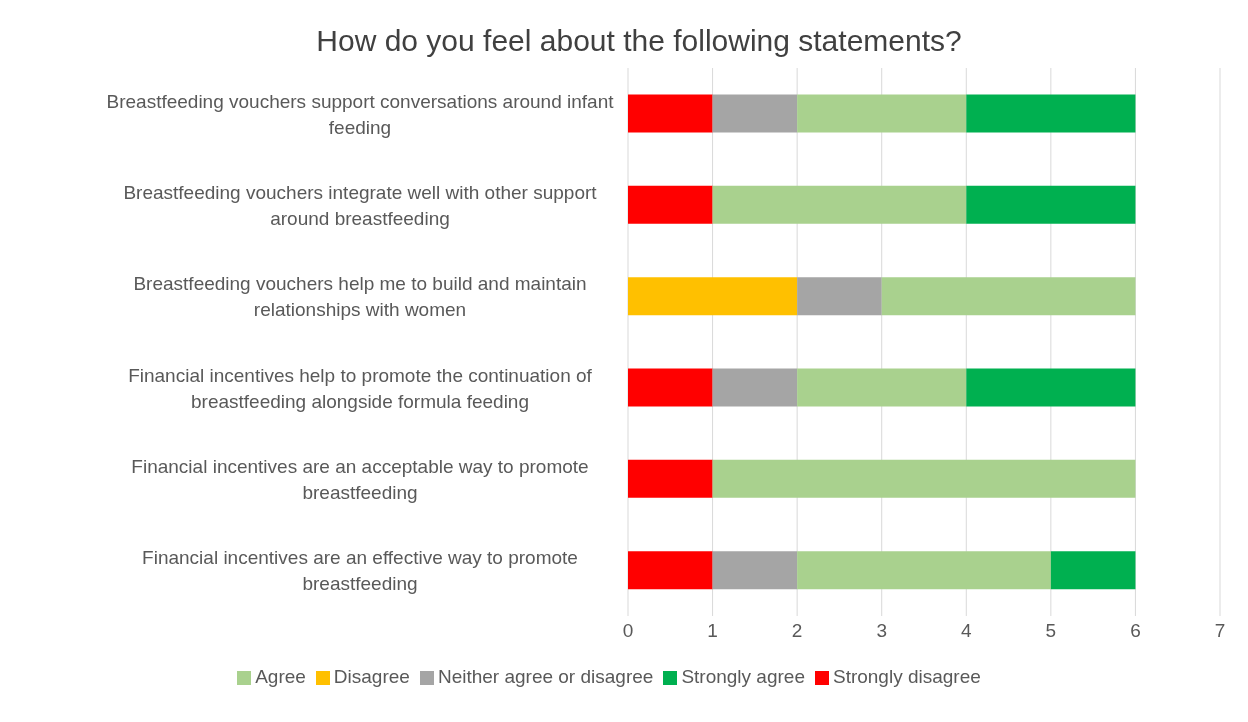 Image resolution: width=1248 pixels, height=722 pixels. Describe the element at coordinates (360, 479) in the screenshot. I see `y-tick-label: Financial incentives are an acceptable way to promote breastfeeding` at that location.